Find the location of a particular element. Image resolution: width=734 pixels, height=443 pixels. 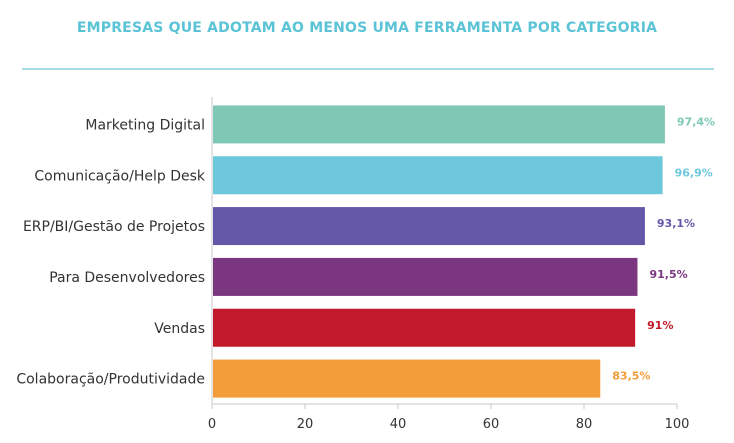

value-label: 91,5% is located at coordinates (668, 274).